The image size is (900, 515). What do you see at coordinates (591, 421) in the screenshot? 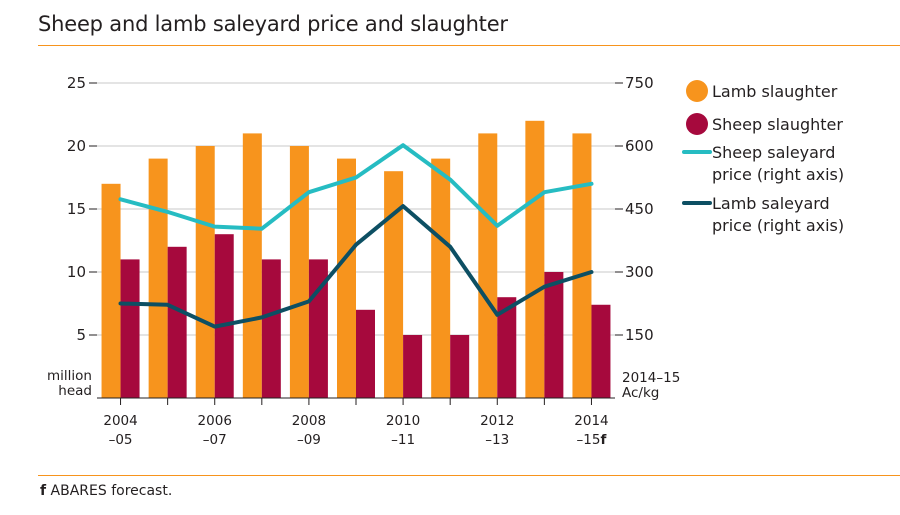
I see `x-tick-label-year: 2014` at bounding box center [591, 421].